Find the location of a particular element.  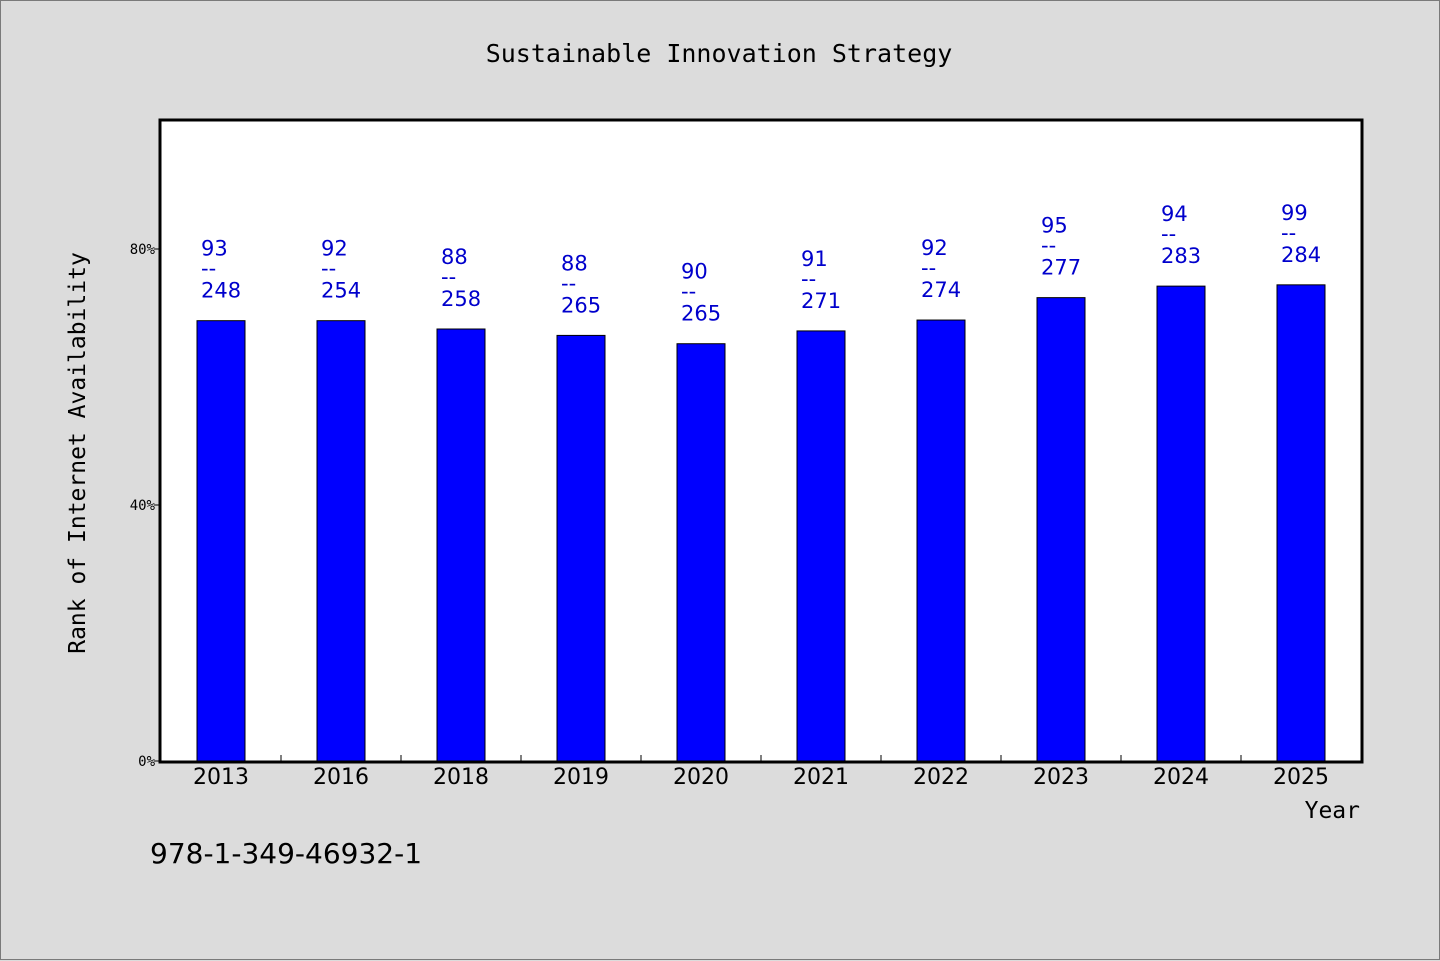

chart-title: Sustainable Innovation Strategy is located at coordinates (719, 53).